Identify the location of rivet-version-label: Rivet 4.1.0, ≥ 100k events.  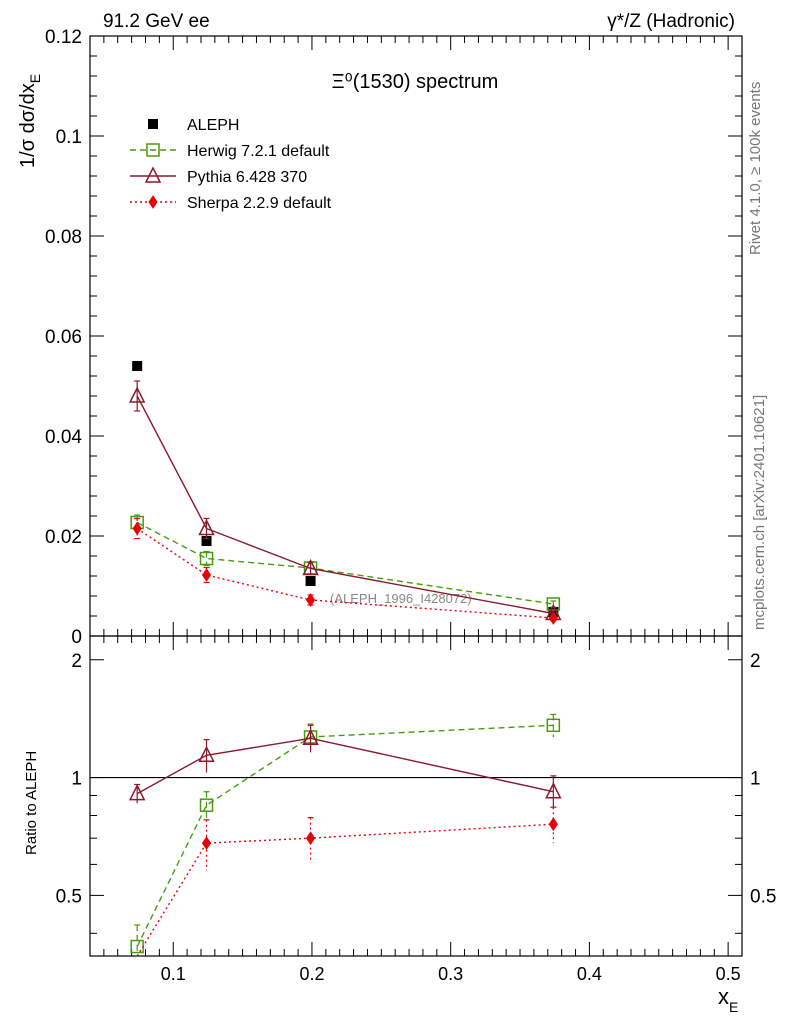
(755, 168).